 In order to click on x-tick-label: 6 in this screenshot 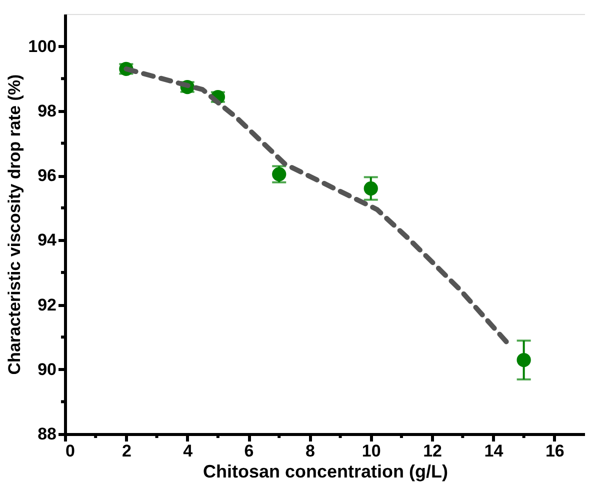, I will do `click(249, 451)`.